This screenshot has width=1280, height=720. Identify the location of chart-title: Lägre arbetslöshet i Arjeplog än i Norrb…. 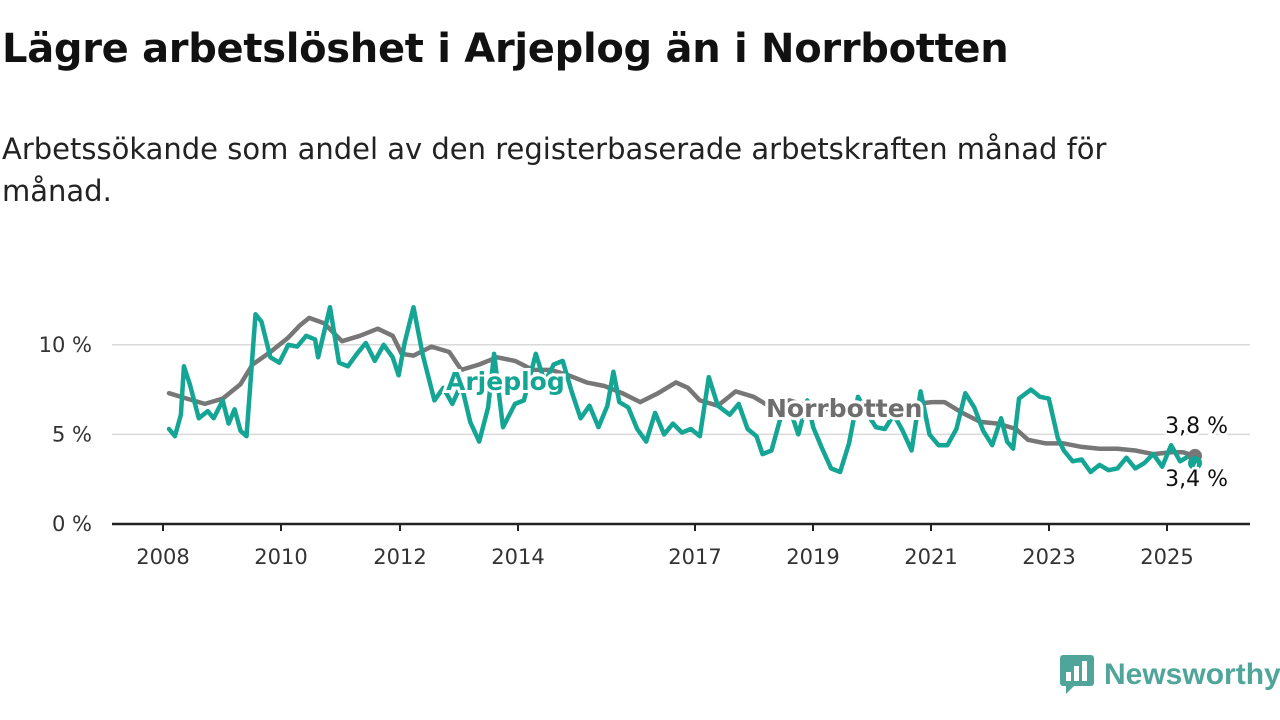
(505, 49).